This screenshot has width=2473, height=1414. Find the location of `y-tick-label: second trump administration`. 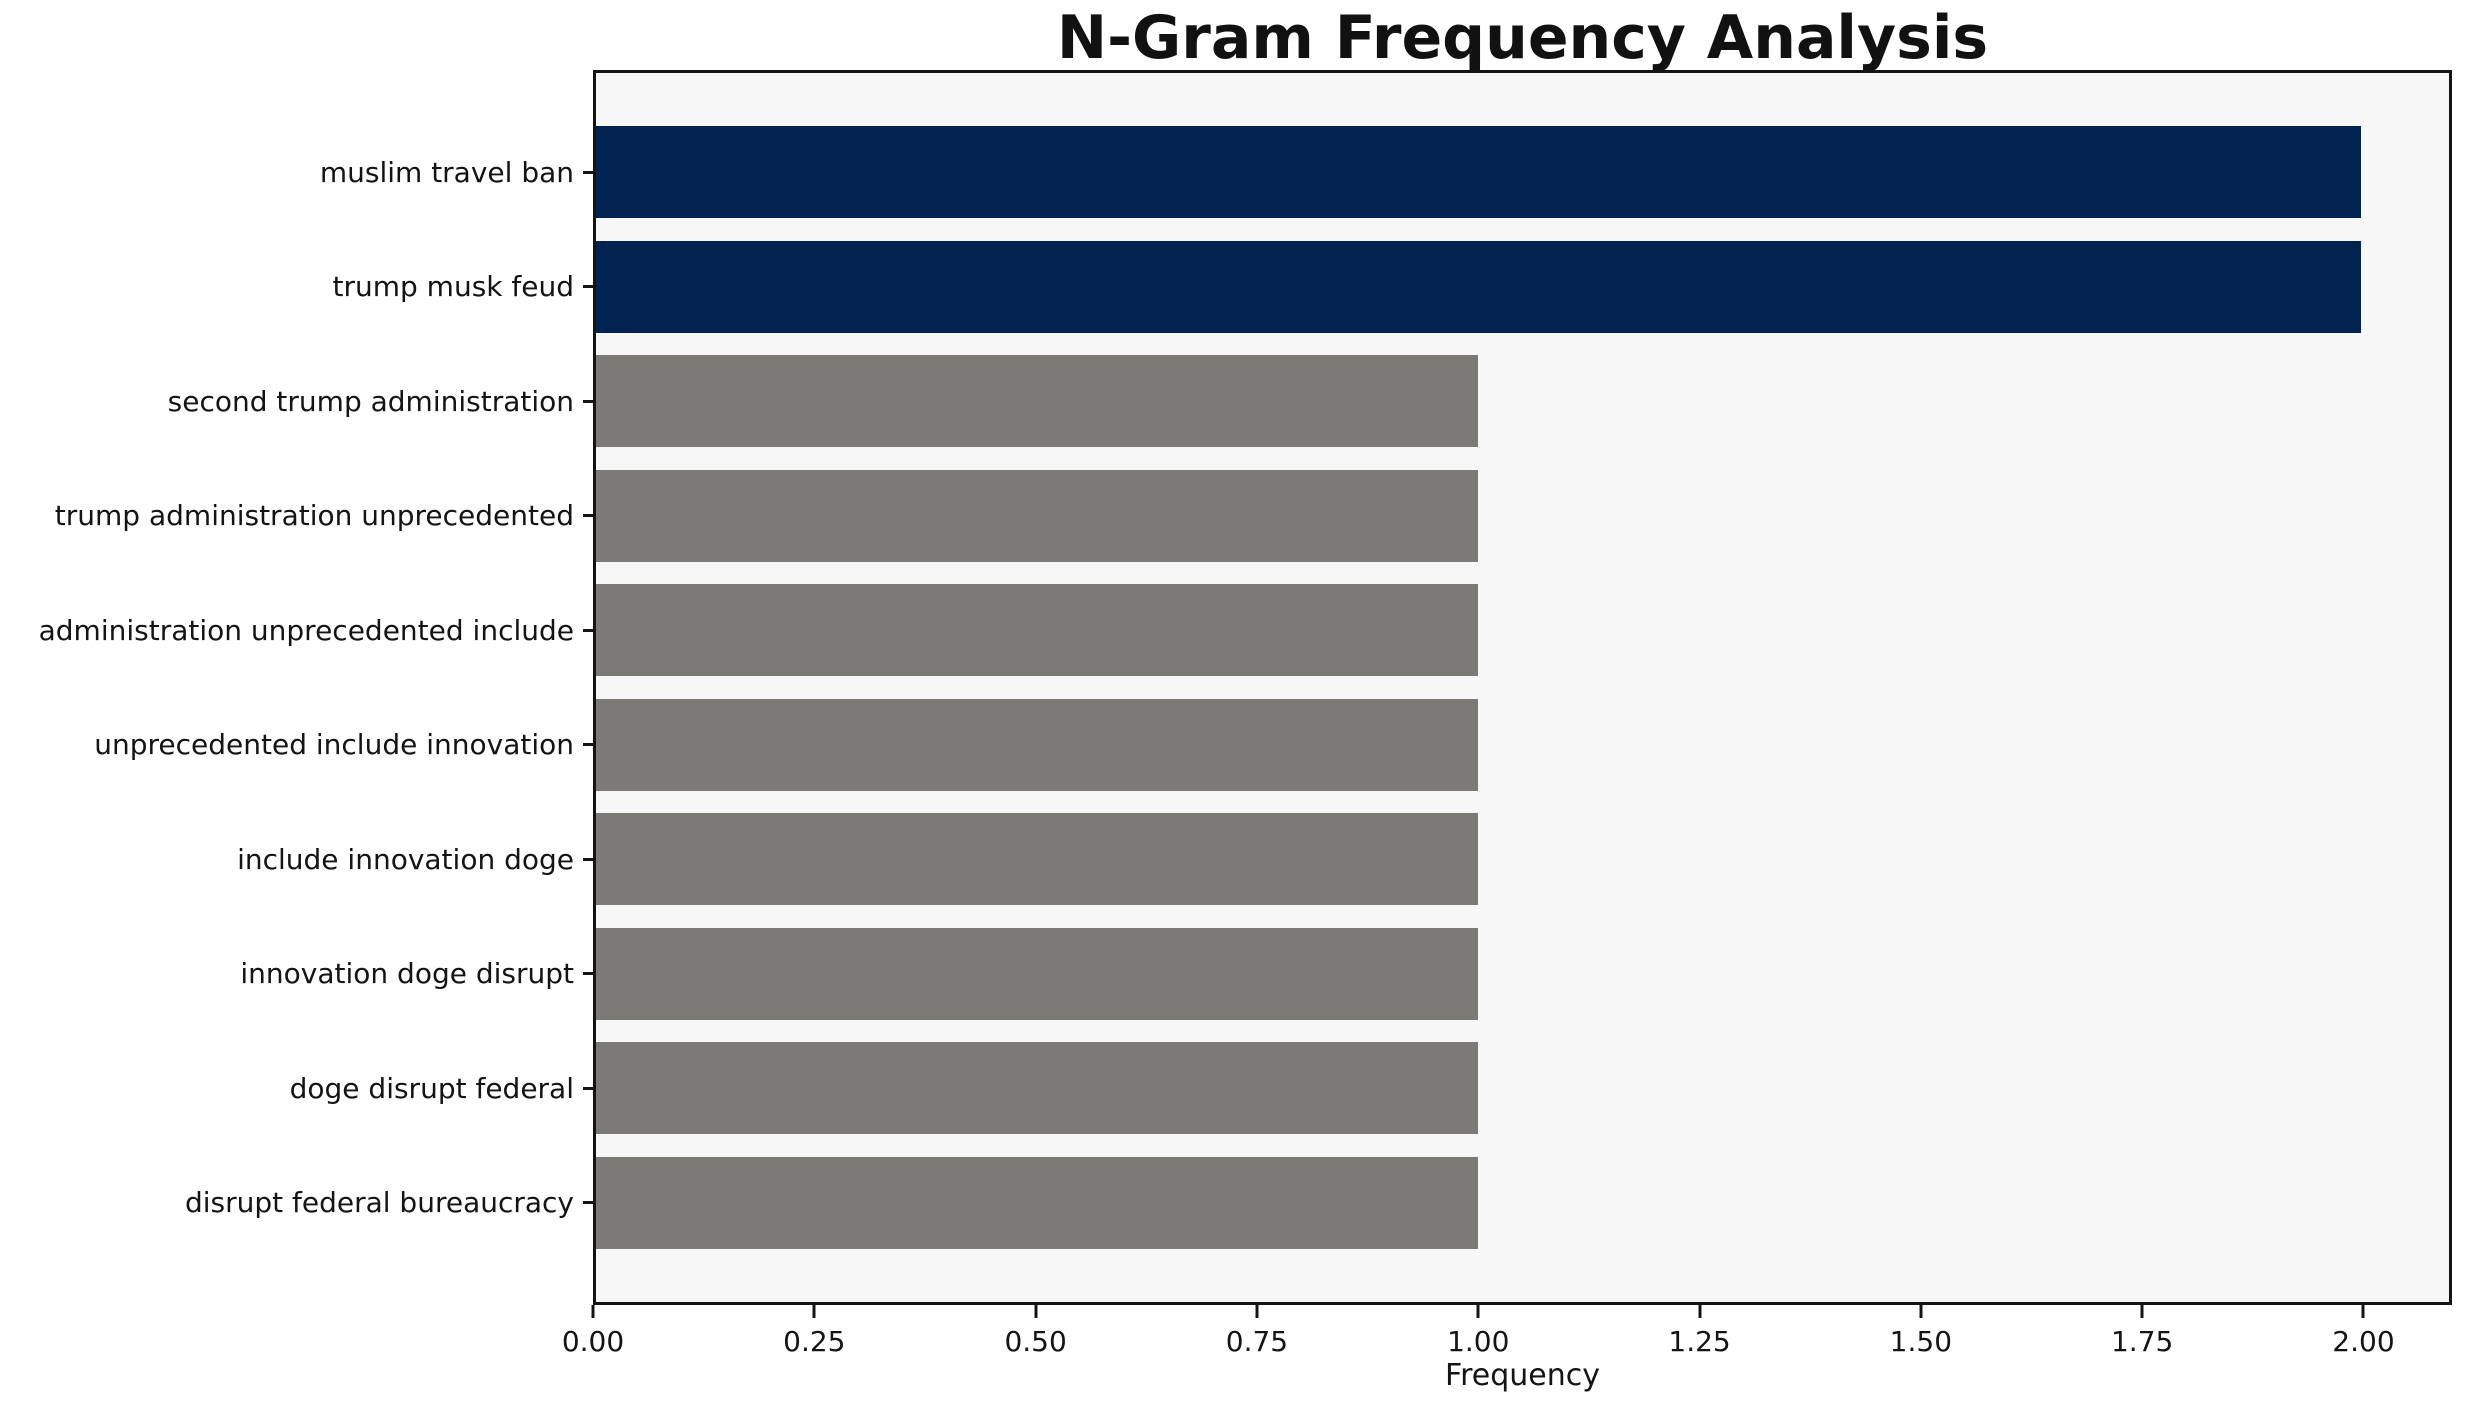

y-tick-label: second trump administration is located at coordinates (370, 401).